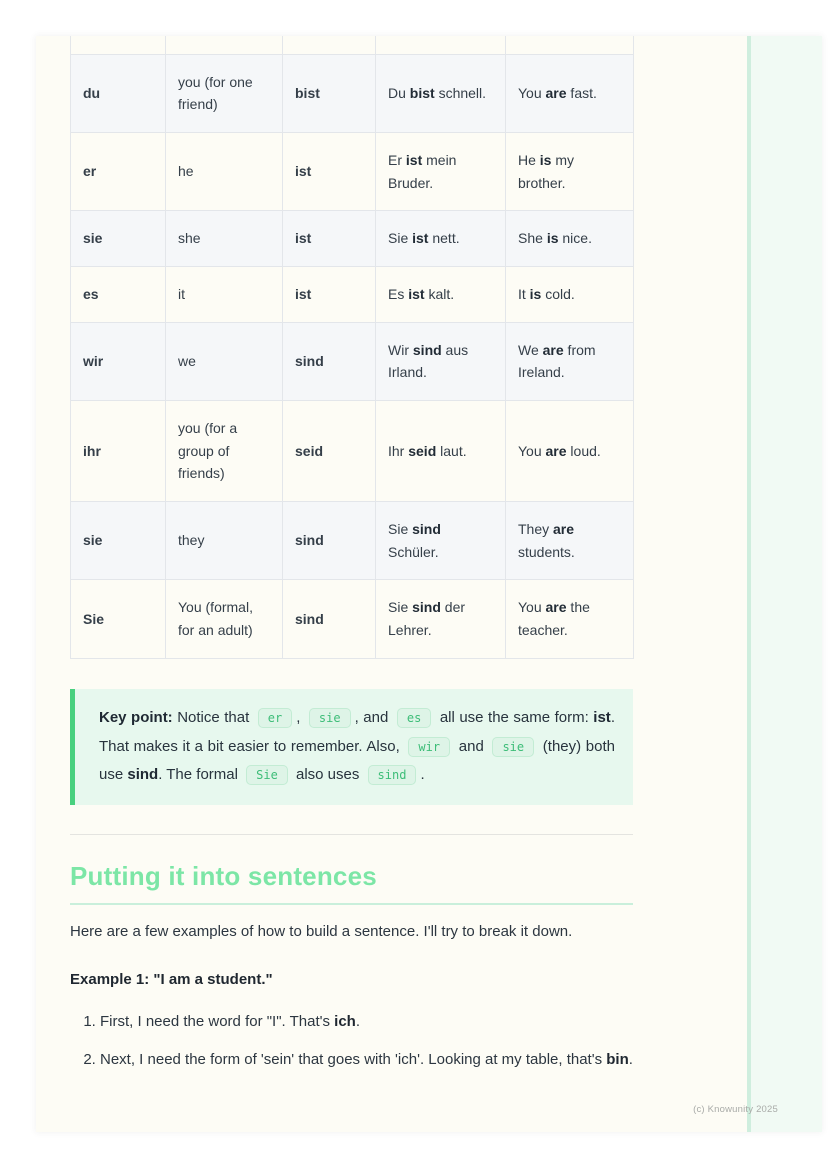  I want to click on cell-meaning: you (for a group of friends), so click(224, 450).